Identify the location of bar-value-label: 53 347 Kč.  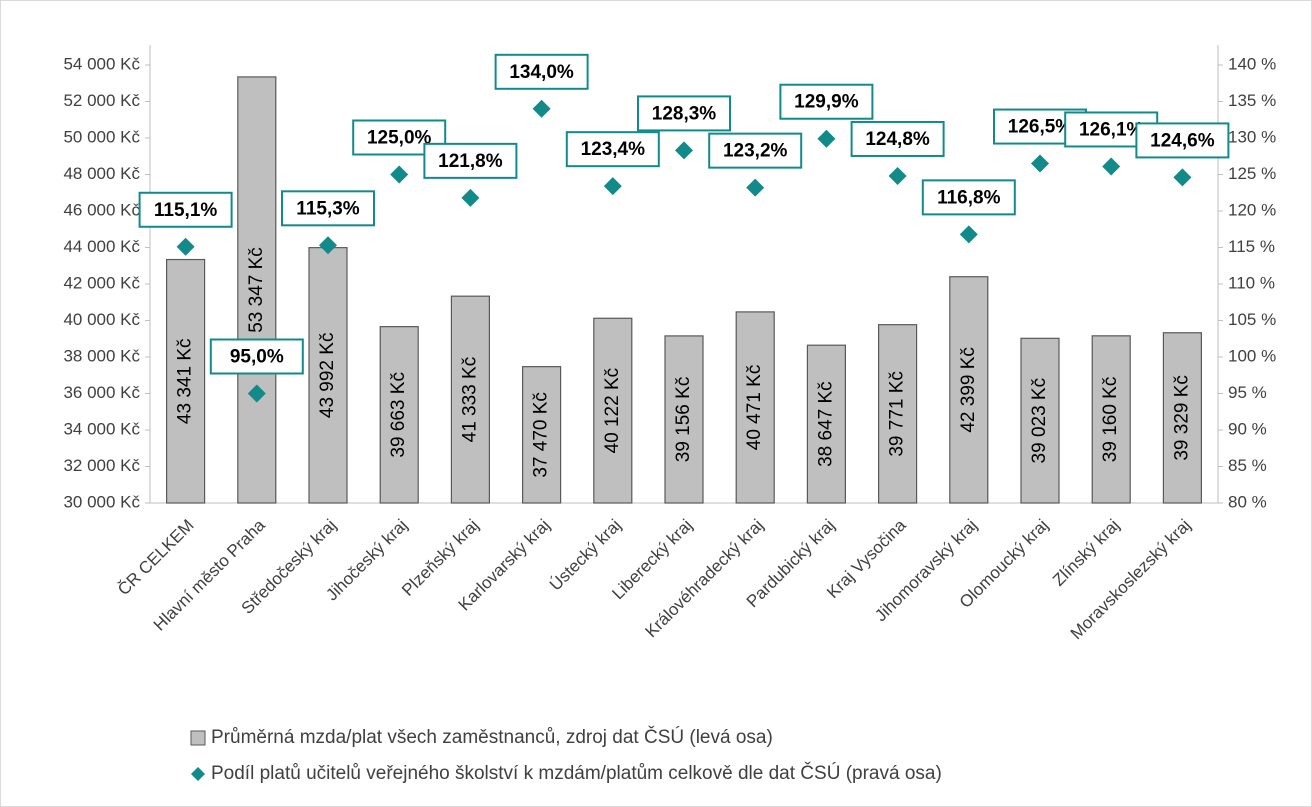
(256, 290).